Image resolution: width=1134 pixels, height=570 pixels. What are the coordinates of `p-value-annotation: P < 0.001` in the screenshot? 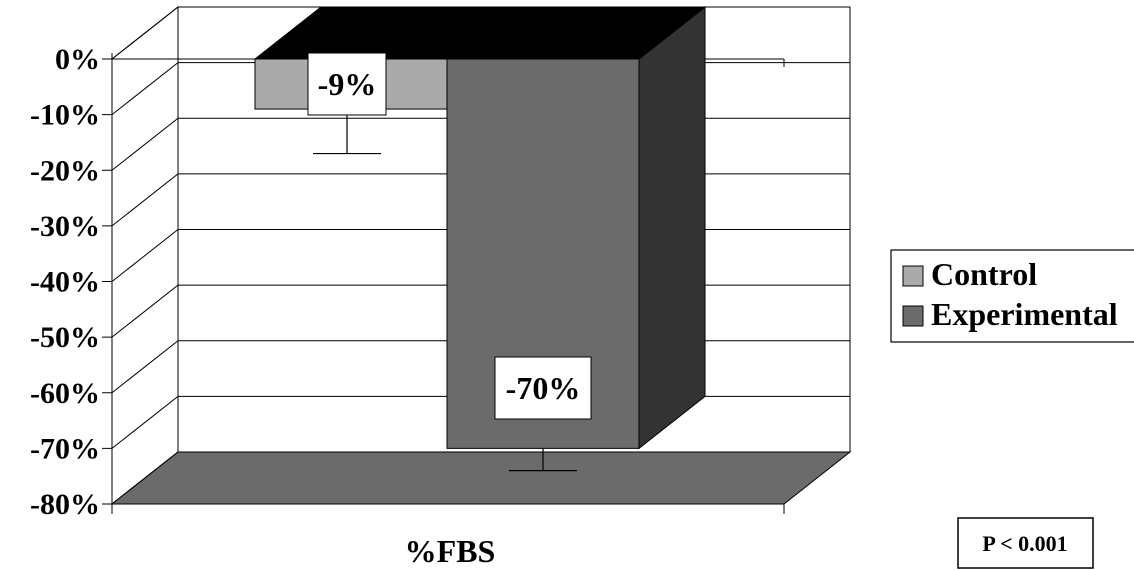 It's located at (1025, 543).